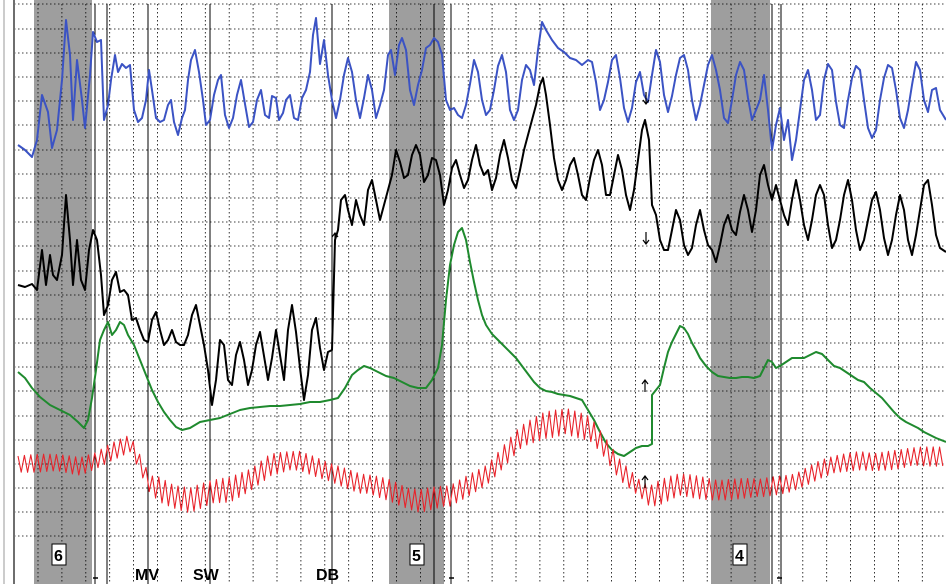 This screenshot has width=946, height=584. Describe the element at coordinates (399, 563) in the screenshot. I see `chart-labels: 6 5 4 MV SW DB` at that location.